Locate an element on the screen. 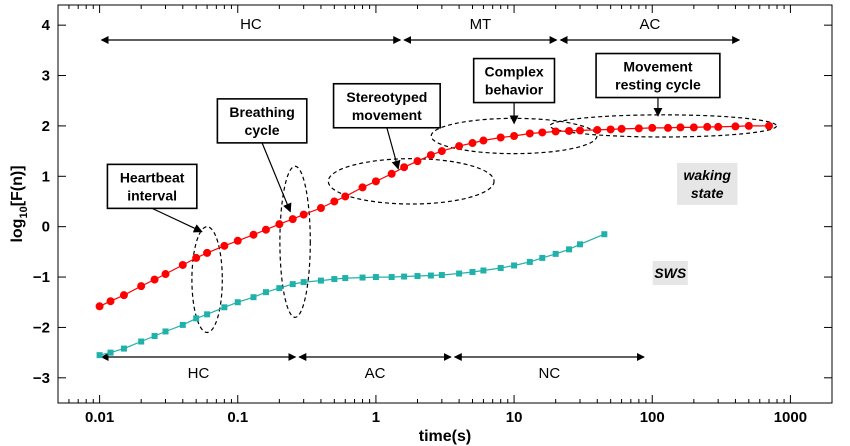 The width and height of the screenshot is (850, 446). callout-text: behavior is located at coordinates (514, 90).